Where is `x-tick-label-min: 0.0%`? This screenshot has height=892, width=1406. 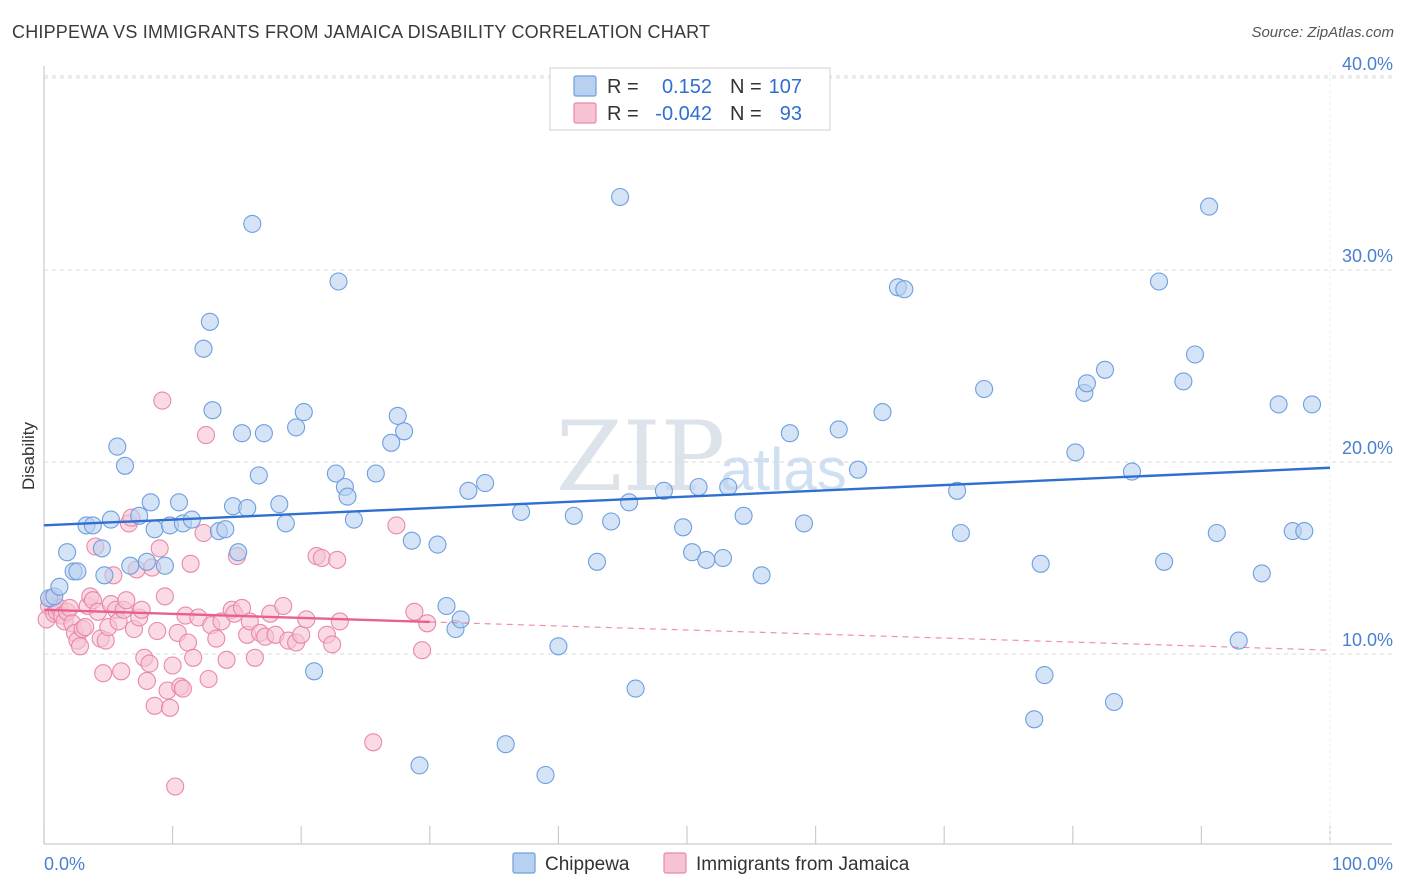
x-tick-label-min: 0.0% is located at coordinates (64, 864).